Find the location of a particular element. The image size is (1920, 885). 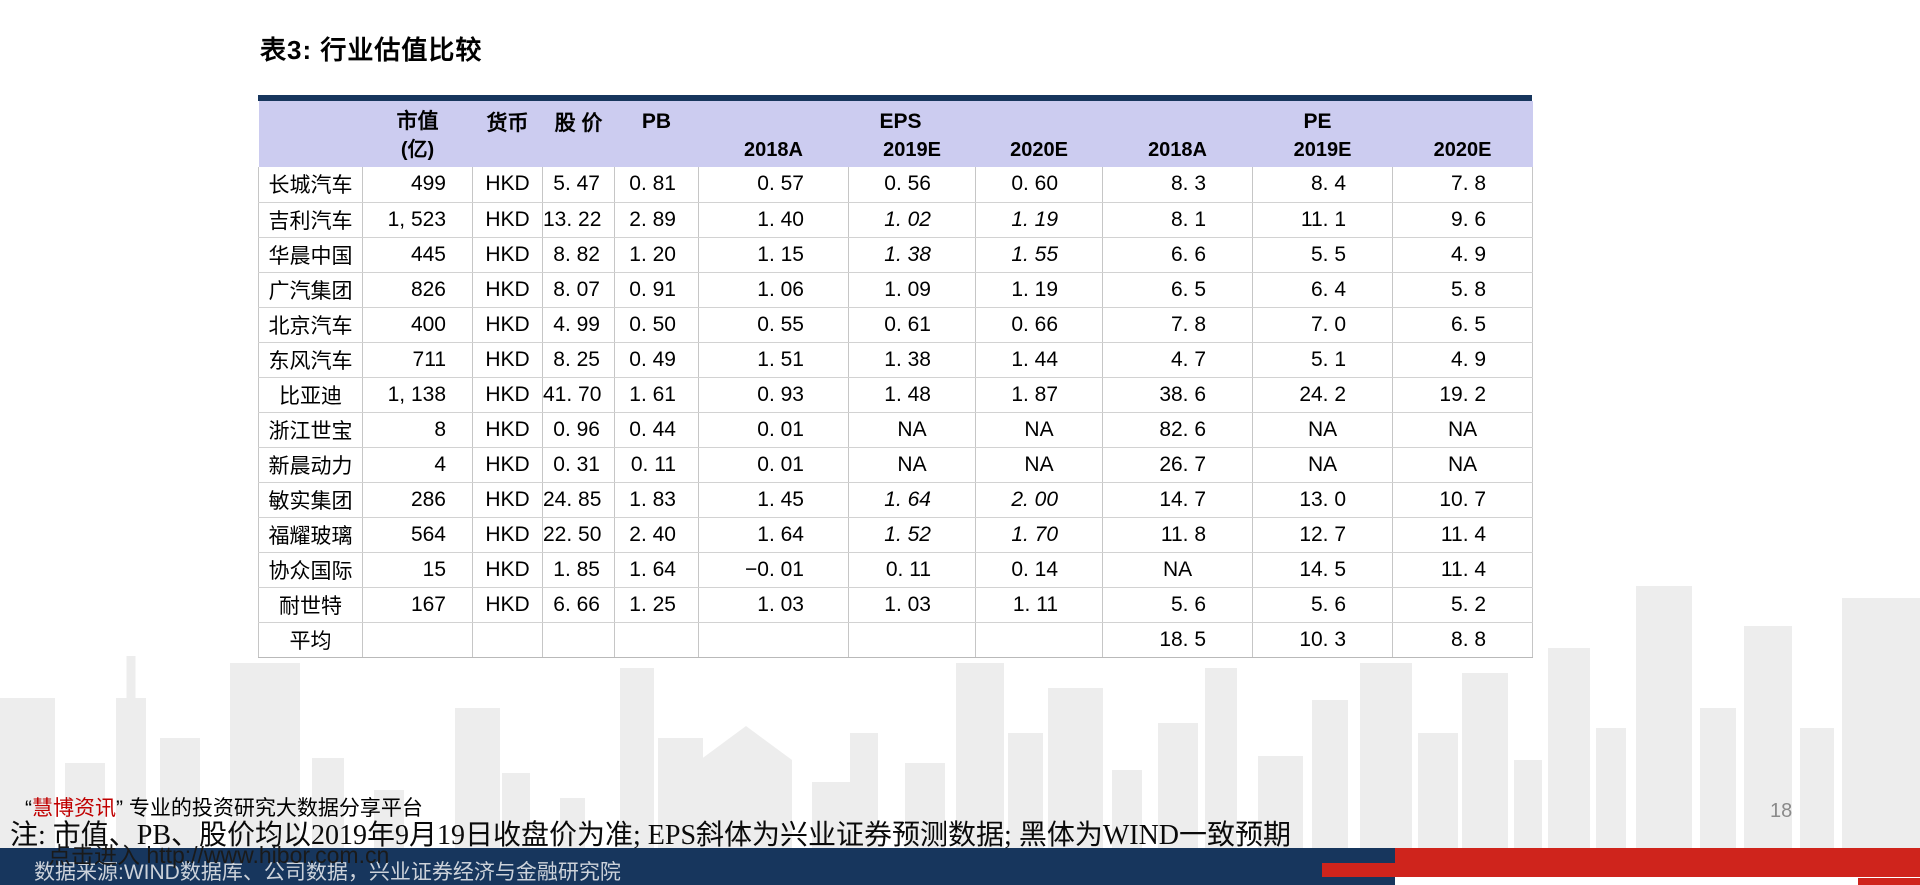

cell-value: 0. 66 is located at coordinates (1039, 325).